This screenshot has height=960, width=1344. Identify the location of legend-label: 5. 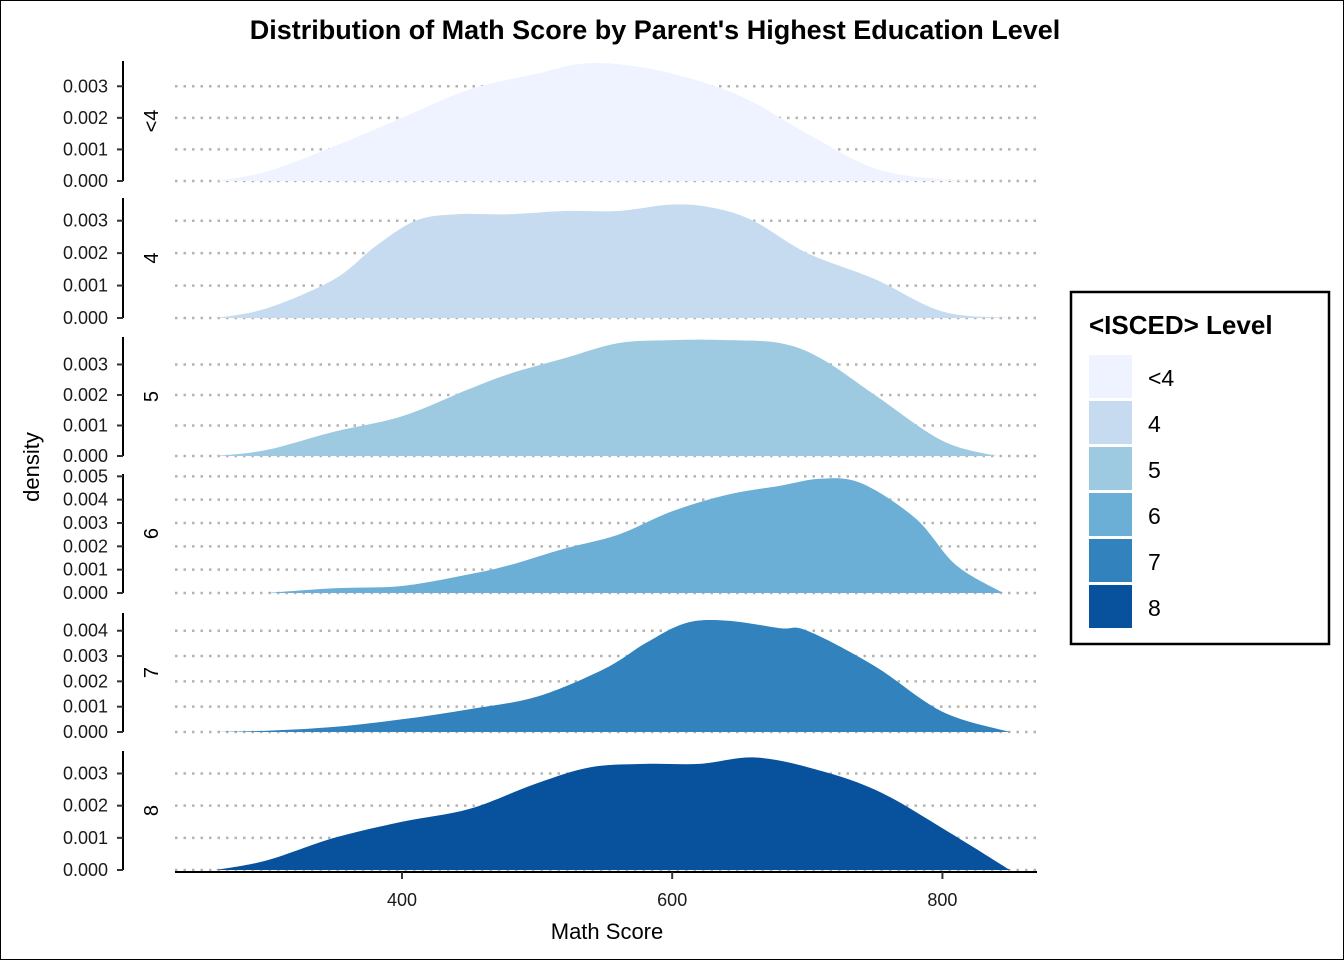
(1154, 470).